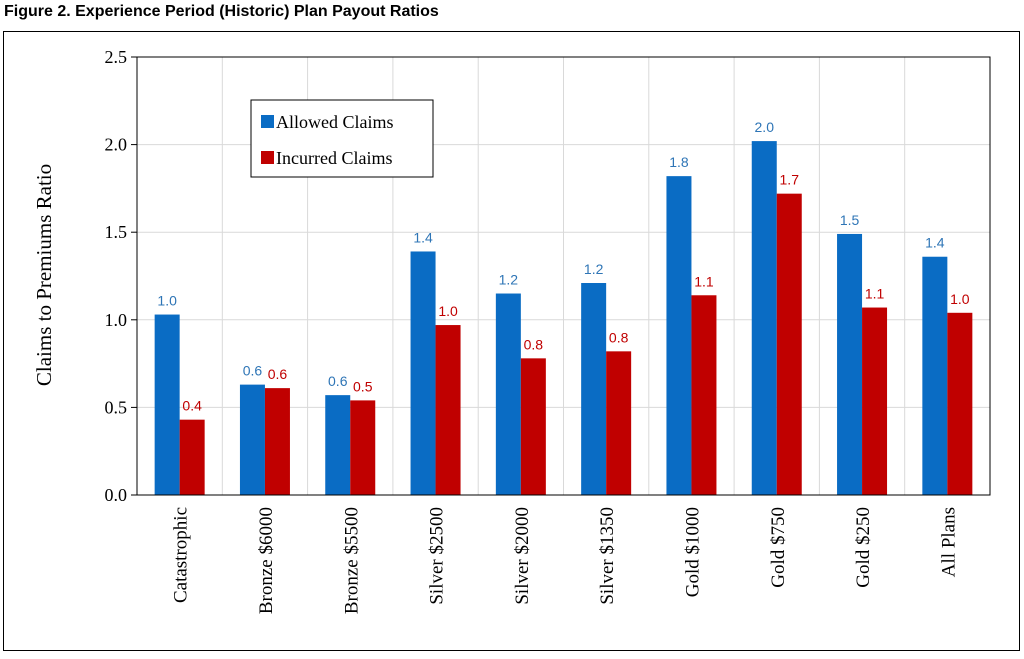 The height and width of the screenshot is (659, 1024). What do you see at coordinates (619, 337) in the screenshot?
I see `data-label-incurred-6: 0.8` at bounding box center [619, 337].